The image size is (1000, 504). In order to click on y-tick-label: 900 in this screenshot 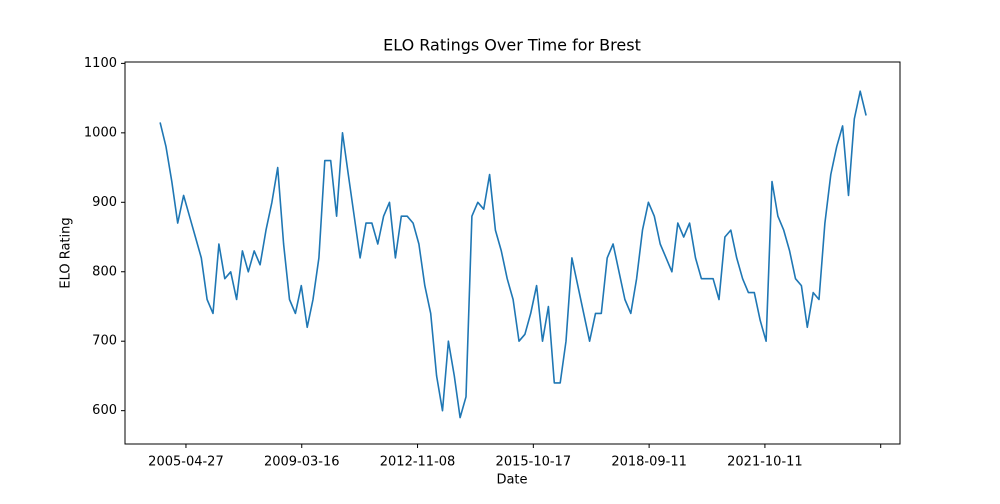, I will do `click(104, 202)`.